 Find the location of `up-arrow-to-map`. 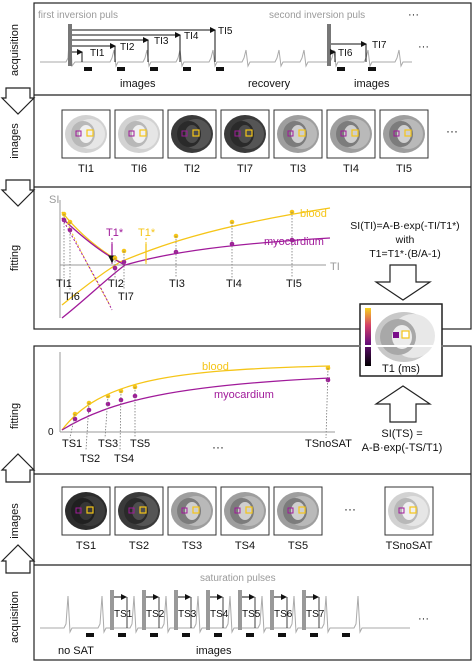

up-arrow-to-map is located at coordinates (403, 404).